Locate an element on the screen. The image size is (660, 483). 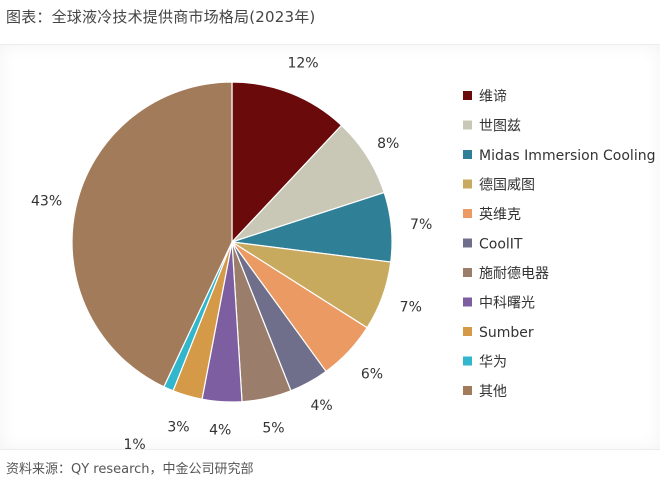
legend-label-6: CoolIT is located at coordinates (501, 245).